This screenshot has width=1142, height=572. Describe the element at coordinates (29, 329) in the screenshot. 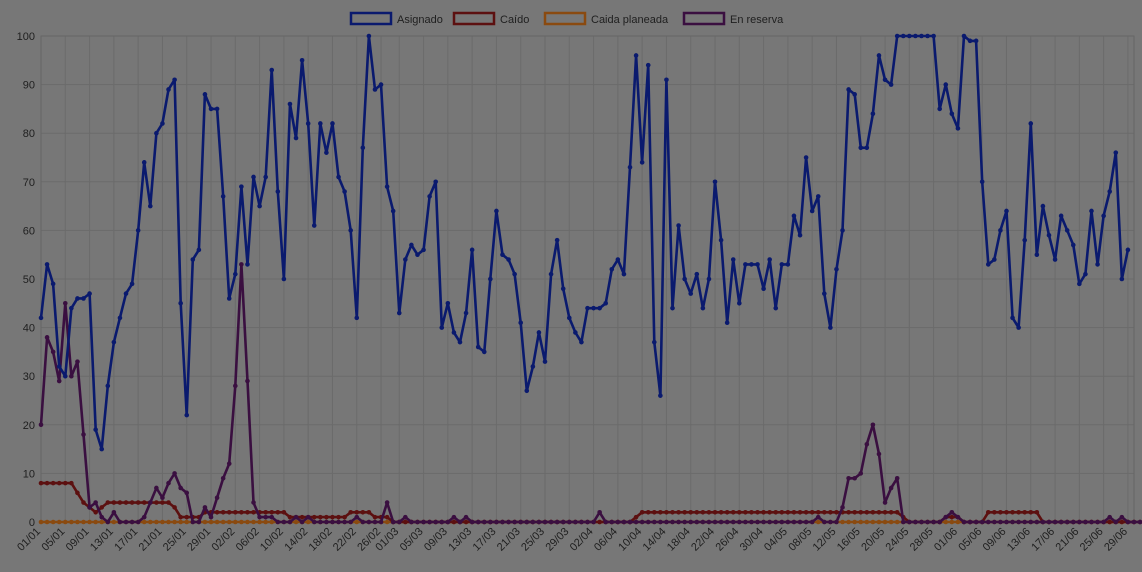

I see `y-tick-label: 40` at that location.